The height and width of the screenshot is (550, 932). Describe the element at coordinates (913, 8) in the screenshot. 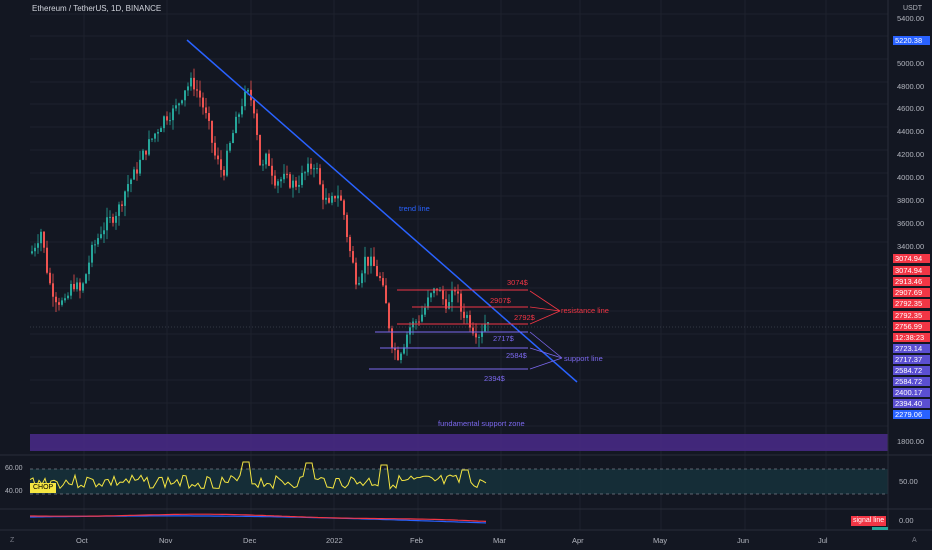

I see `currency-label: USDT` at that location.